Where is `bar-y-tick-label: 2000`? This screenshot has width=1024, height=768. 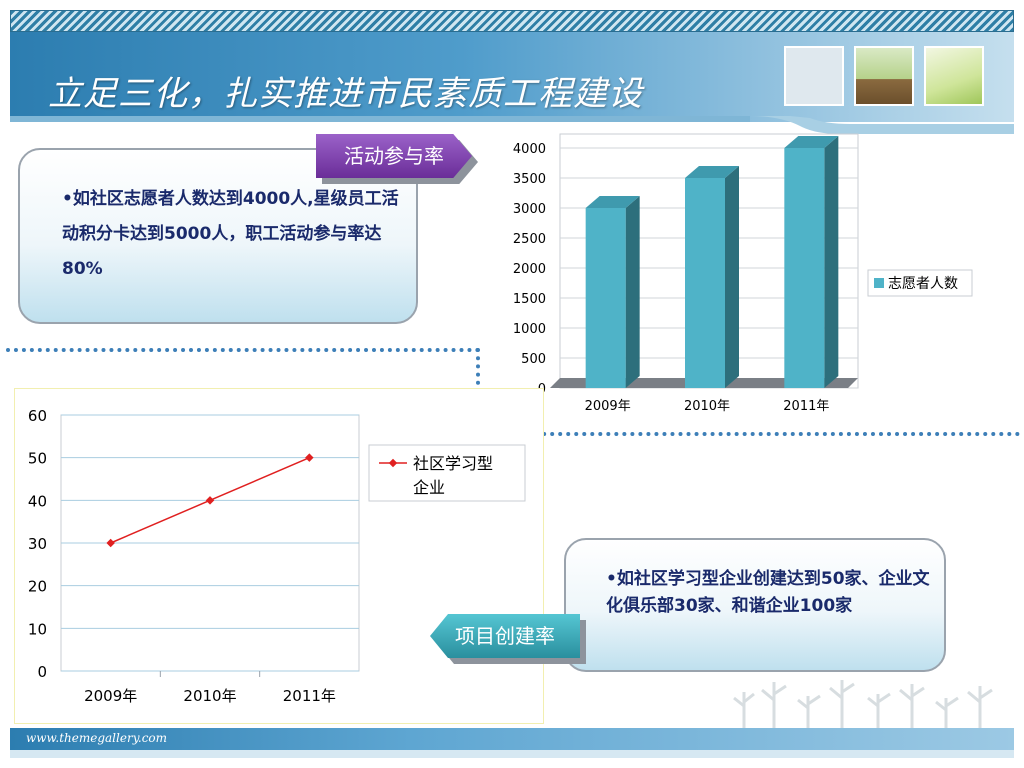
bar-y-tick-label: 2000 is located at coordinates (529, 269).